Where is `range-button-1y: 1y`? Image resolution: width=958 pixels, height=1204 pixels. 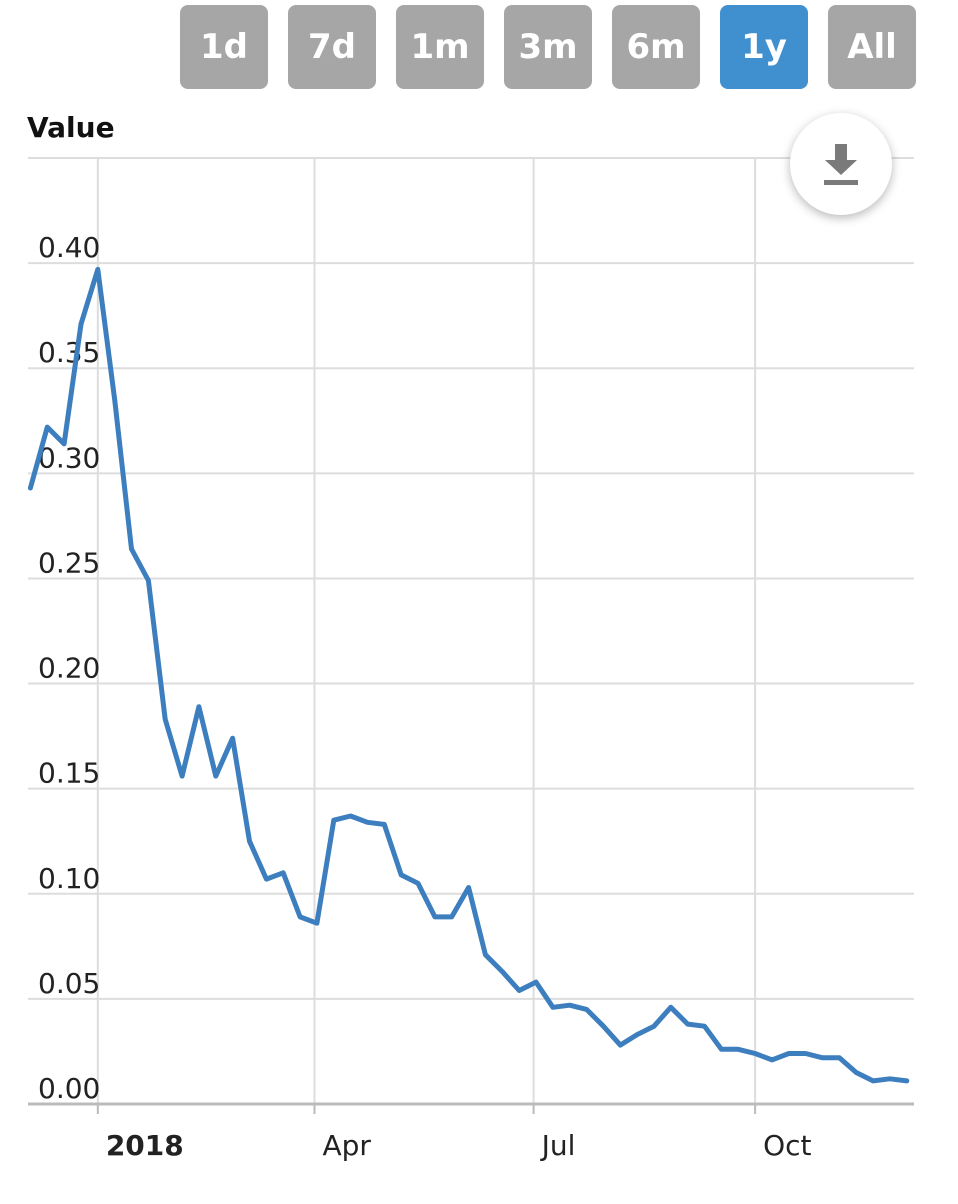 range-button-1y: 1y is located at coordinates (764, 47).